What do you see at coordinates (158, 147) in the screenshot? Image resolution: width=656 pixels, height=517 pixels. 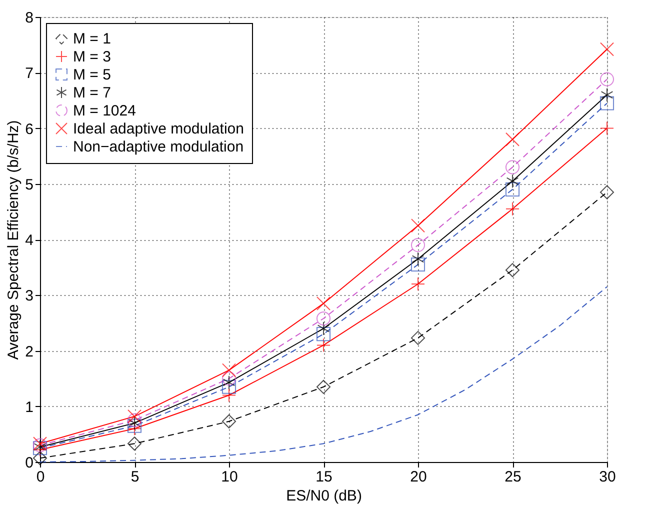 I see `legend-label: Non−adaptive modulation` at bounding box center [158, 147].